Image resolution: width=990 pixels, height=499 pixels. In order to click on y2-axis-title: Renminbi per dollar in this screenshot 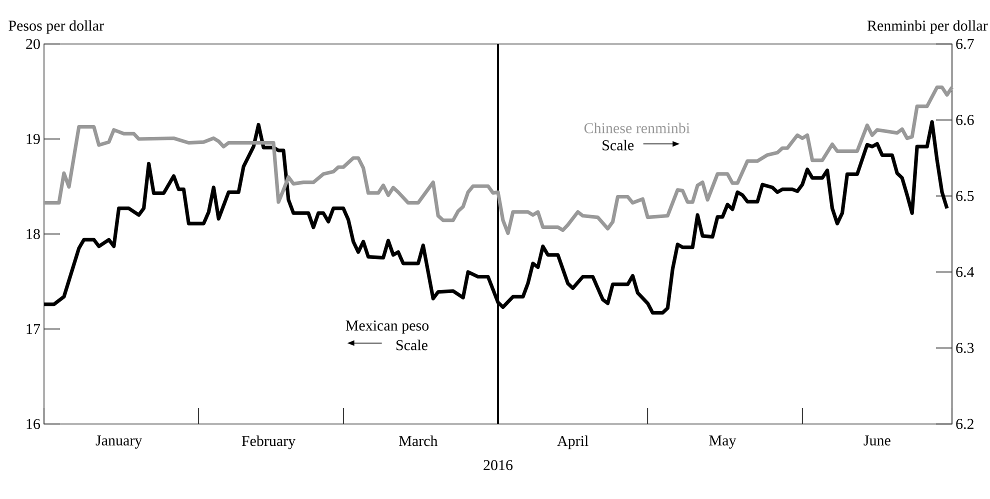, I will do `click(927, 27)`.